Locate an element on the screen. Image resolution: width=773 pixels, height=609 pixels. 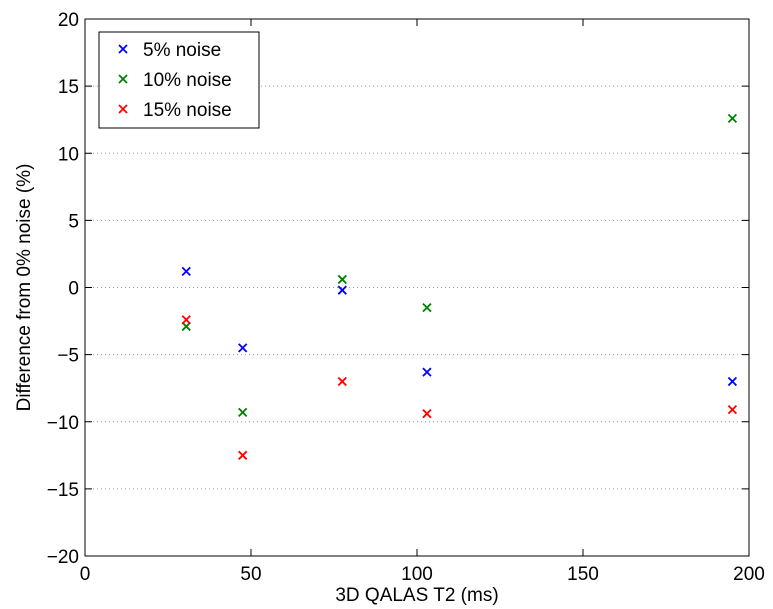
y-tick-label: 10 is located at coordinates (68, 154).